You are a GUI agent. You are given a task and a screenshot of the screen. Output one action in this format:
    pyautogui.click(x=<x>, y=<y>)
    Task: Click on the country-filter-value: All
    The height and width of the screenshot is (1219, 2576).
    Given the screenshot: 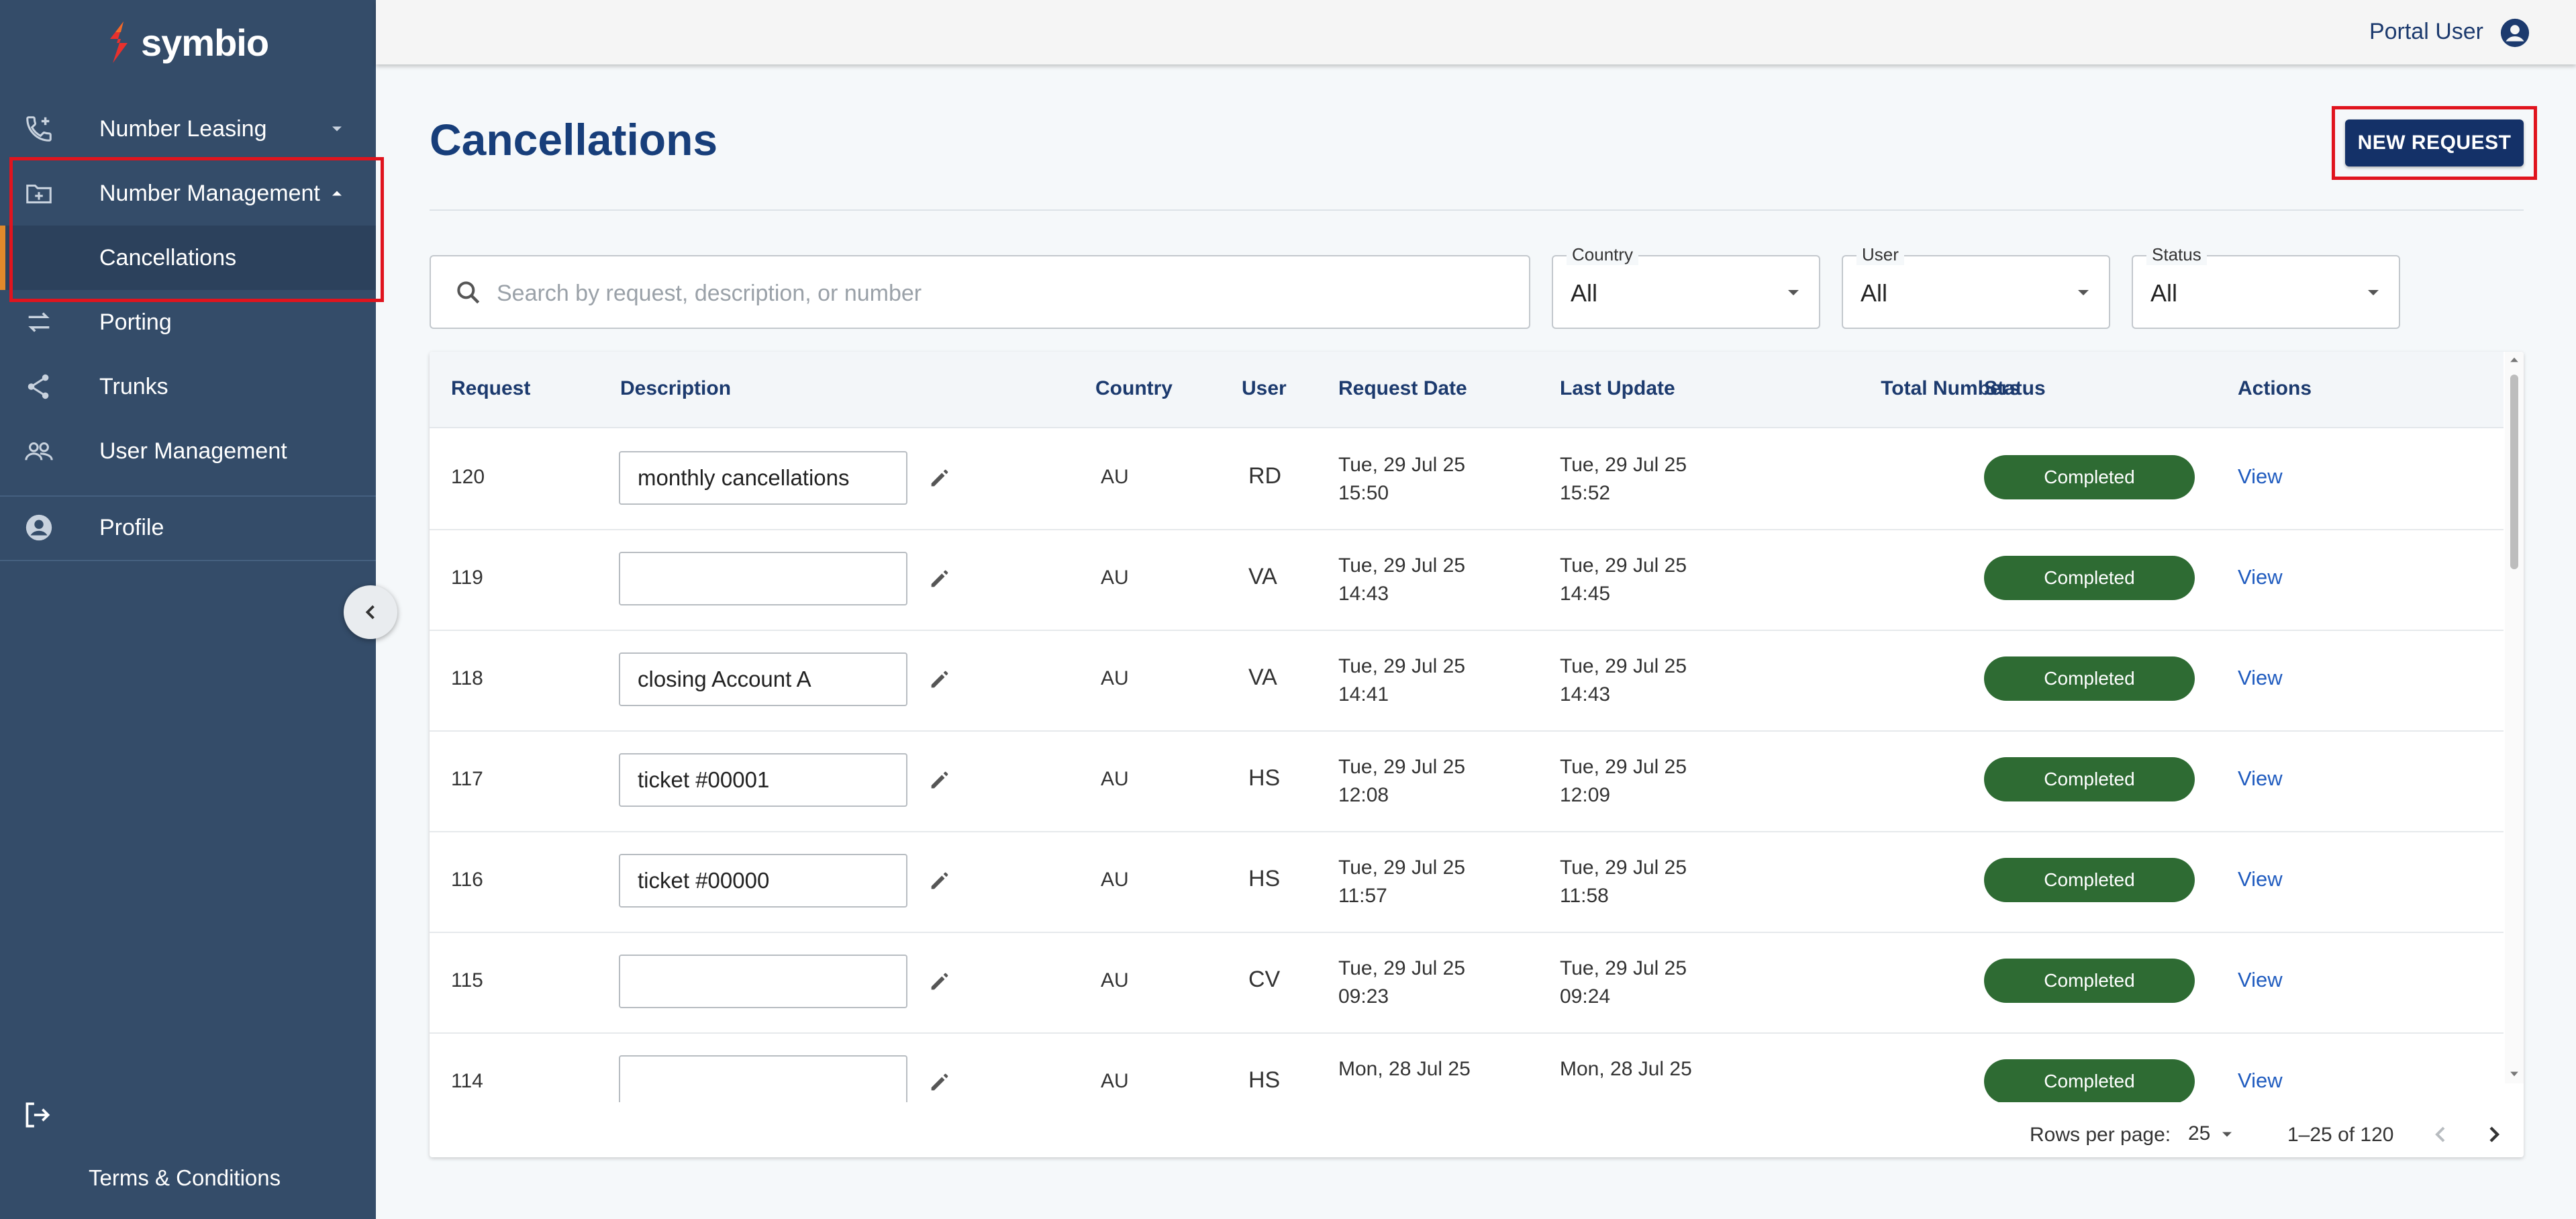 What is the action you would take?
    pyautogui.click(x=1584, y=293)
    